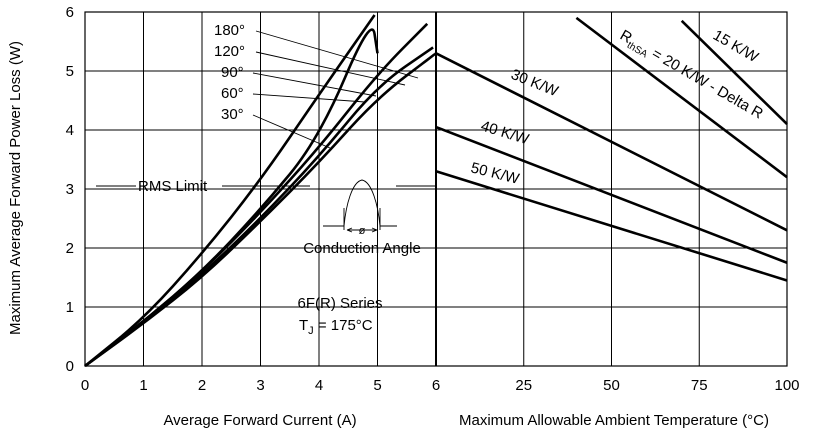  I want to click on y-tick-label: 2, so click(70, 248).